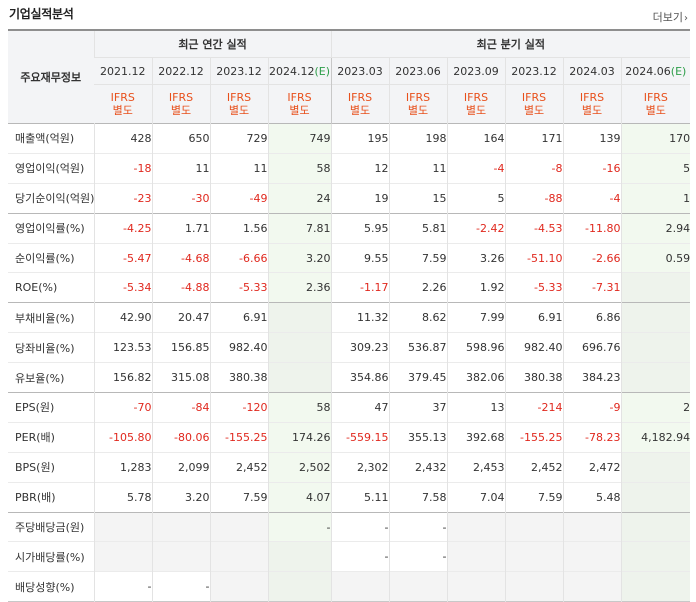 The image size is (696, 602). Describe the element at coordinates (180, 228) in the screenshot. I see `value-cell: 1.71` at that location.